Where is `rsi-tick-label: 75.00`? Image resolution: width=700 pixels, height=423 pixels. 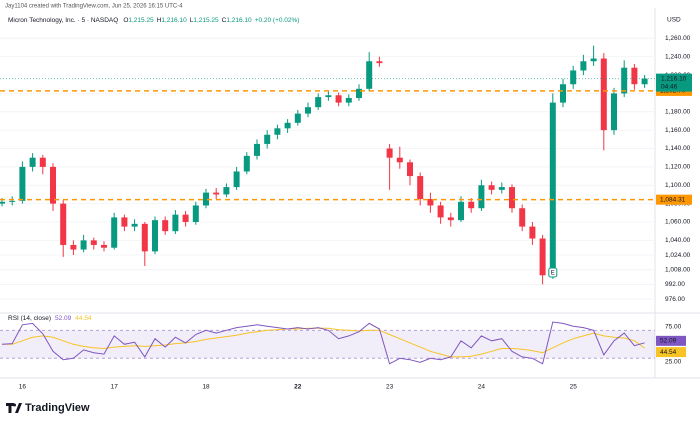
rsi-tick-label: 75.00 is located at coordinates (673, 327).